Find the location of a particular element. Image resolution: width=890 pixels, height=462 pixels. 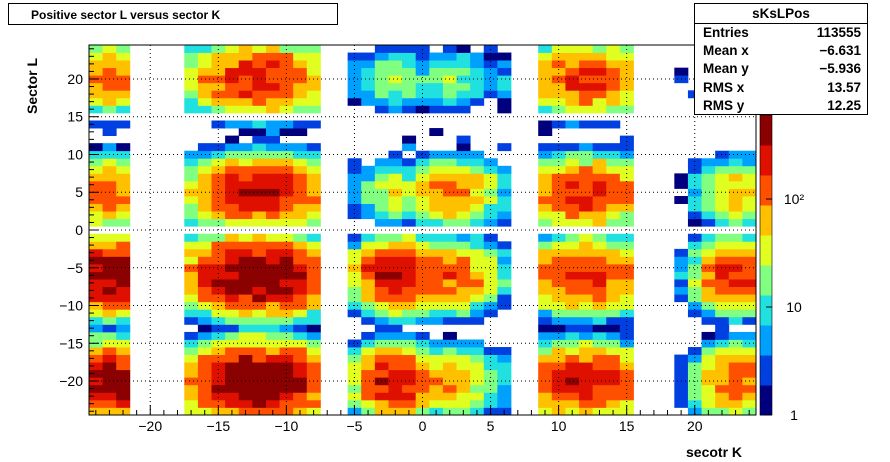

x-tick-label: 10 is located at coordinates (559, 426).